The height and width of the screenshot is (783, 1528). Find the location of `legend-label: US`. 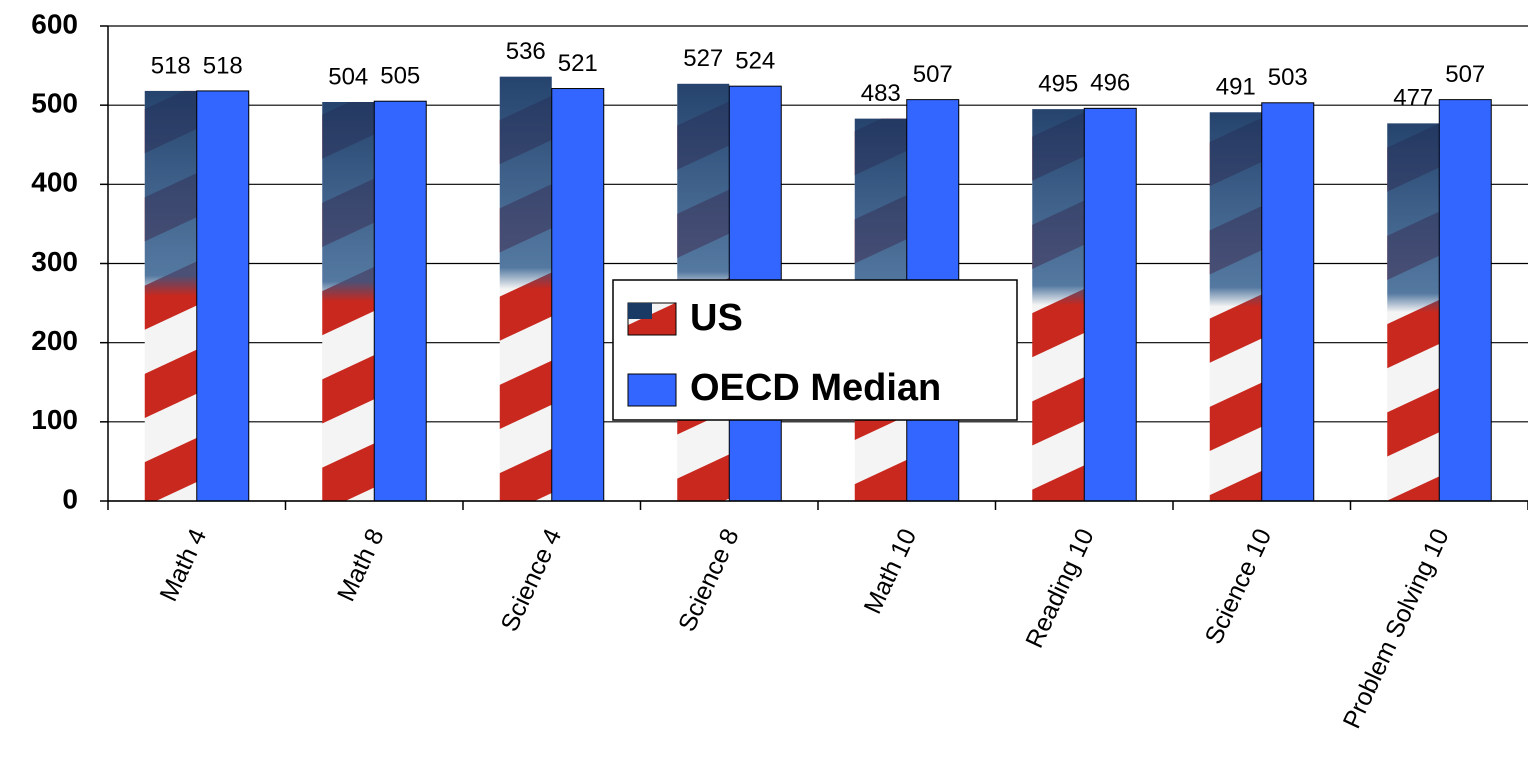

legend-label: US is located at coordinates (716, 318).